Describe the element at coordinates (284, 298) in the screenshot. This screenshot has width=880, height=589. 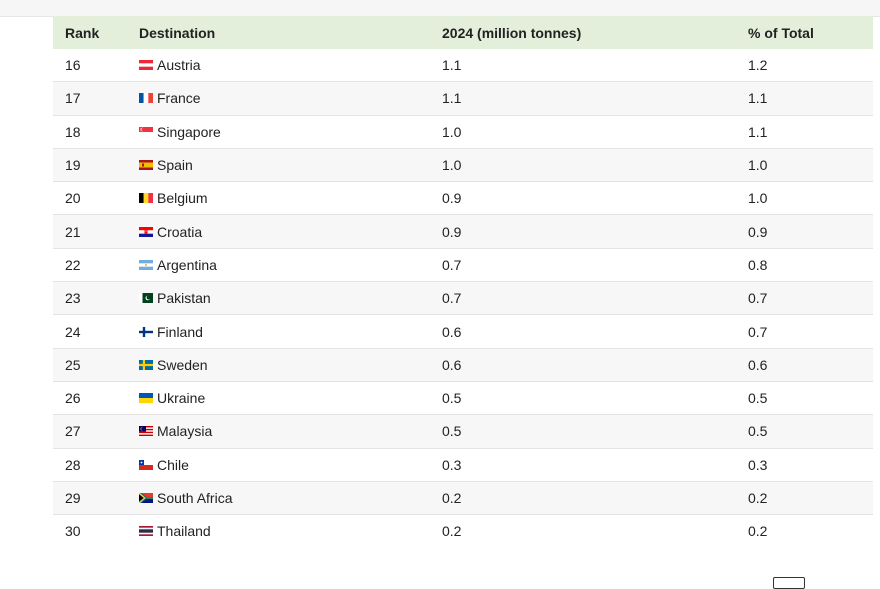
I see `destination-wrap: Pakistan` at that location.